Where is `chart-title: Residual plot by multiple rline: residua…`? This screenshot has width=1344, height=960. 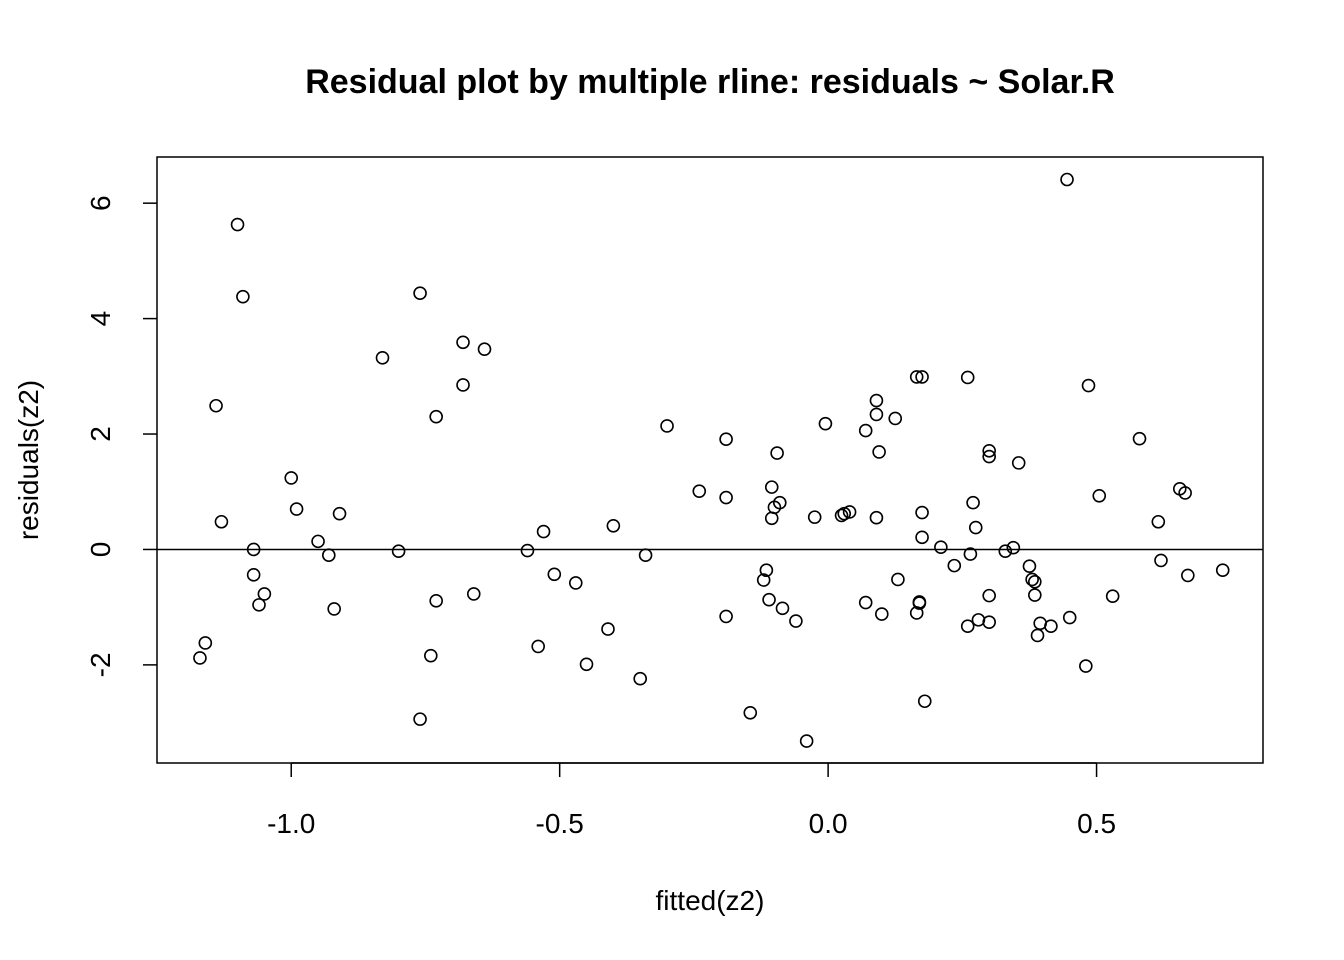
chart-title: Residual plot by multiple rline: residua… is located at coordinates (710, 82).